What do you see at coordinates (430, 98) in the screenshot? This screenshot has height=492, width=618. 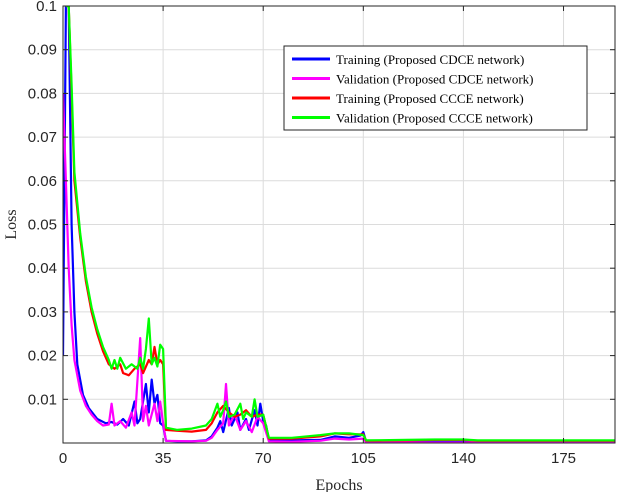 I see `legend-entry: Training (Proposed CCCE network)` at bounding box center [430, 98].